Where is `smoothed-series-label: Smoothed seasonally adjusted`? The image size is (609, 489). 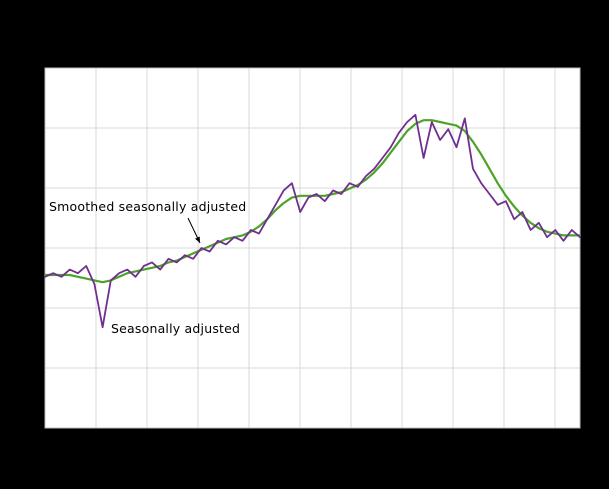
smoothed-series-label: Smoothed seasonally adjusted is located at coordinates (148, 206).